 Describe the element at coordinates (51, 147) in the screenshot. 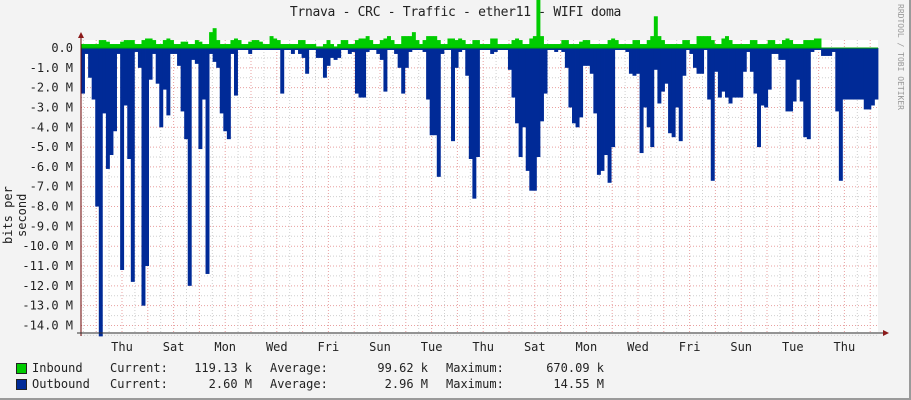

I see `y-tick-label: -5.0 M` at that location.